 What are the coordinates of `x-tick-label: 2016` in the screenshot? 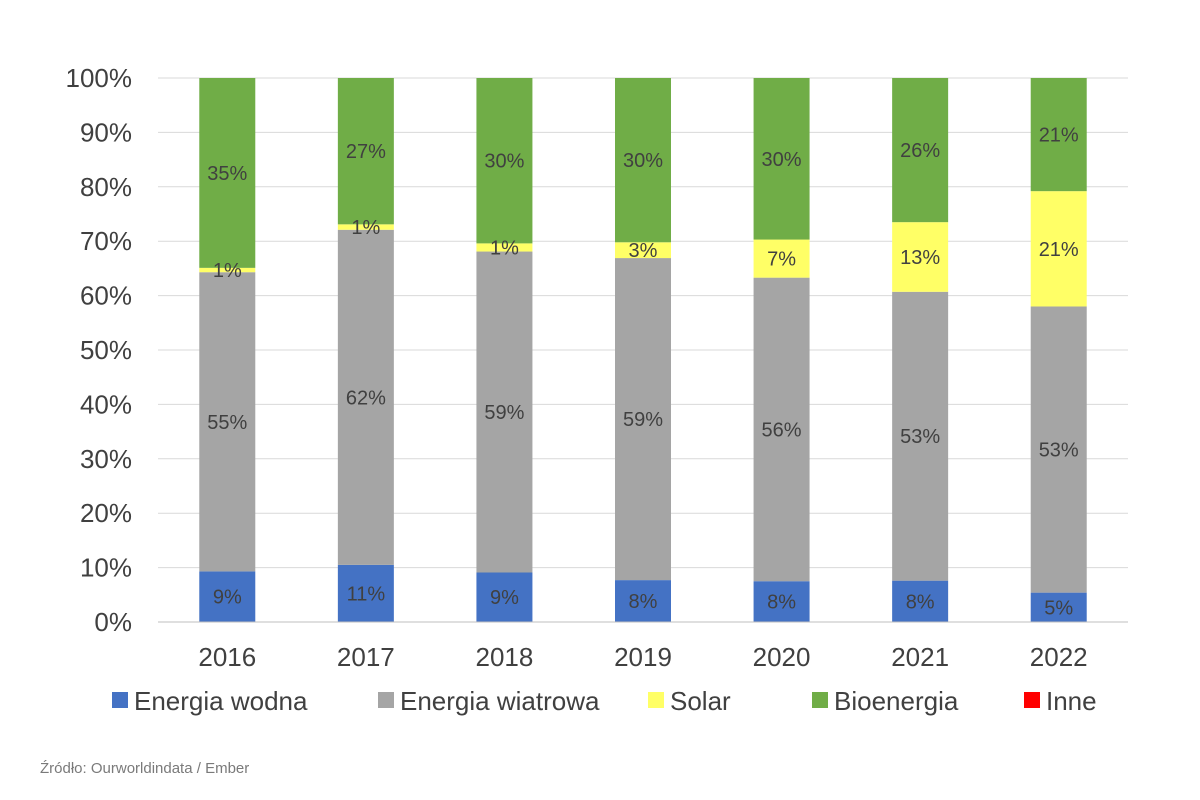 It's located at (227, 657).